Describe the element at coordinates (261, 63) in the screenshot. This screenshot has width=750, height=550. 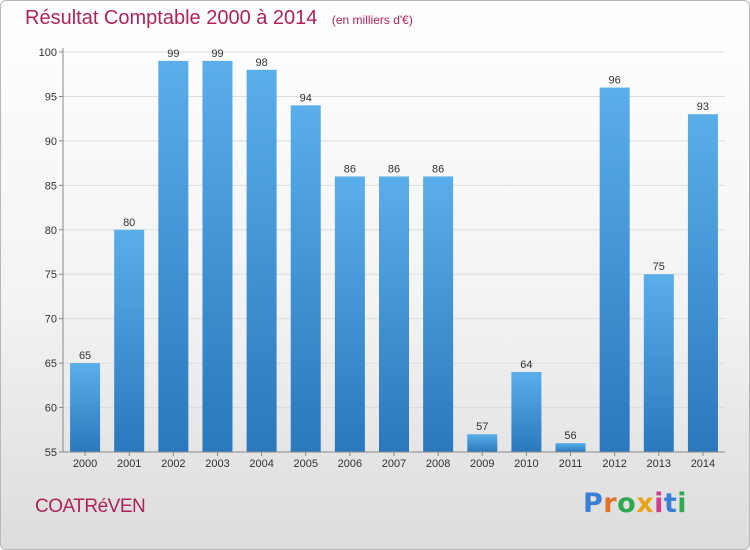
I see `bar-value-label: 98` at that location.